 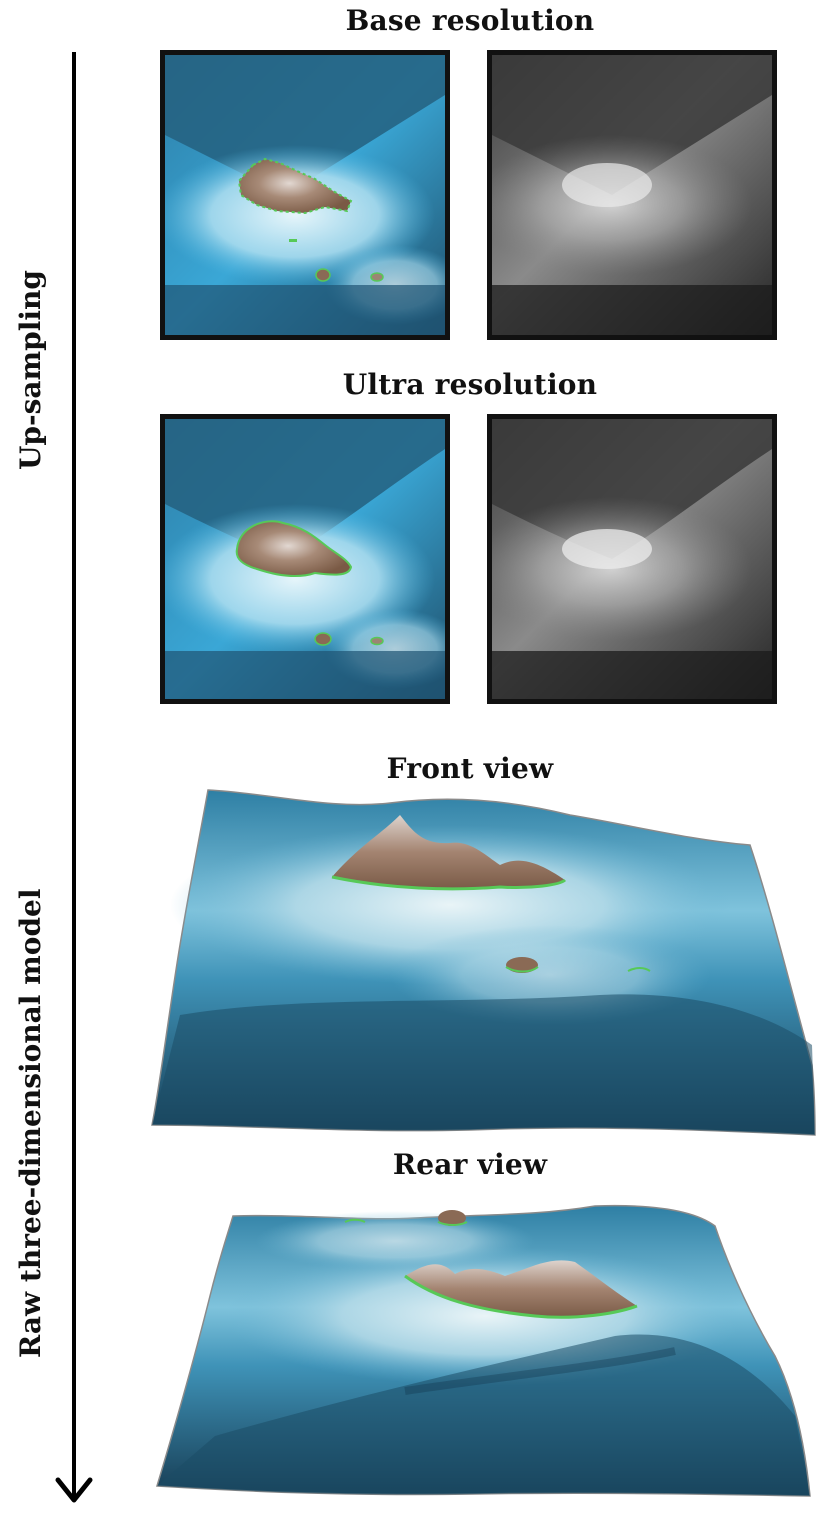 What do you see at coordinates (470, 768) in the screenshot?
I see `front-view-title: Front view` at bounding box center [470, 768].